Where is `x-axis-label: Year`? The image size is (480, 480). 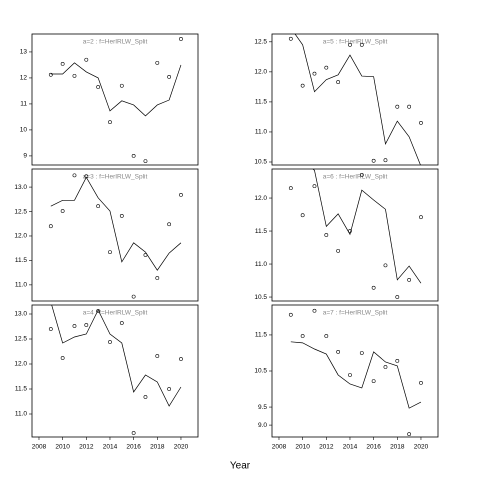
x-axis-label: Year is located at coordinates (240, 466).